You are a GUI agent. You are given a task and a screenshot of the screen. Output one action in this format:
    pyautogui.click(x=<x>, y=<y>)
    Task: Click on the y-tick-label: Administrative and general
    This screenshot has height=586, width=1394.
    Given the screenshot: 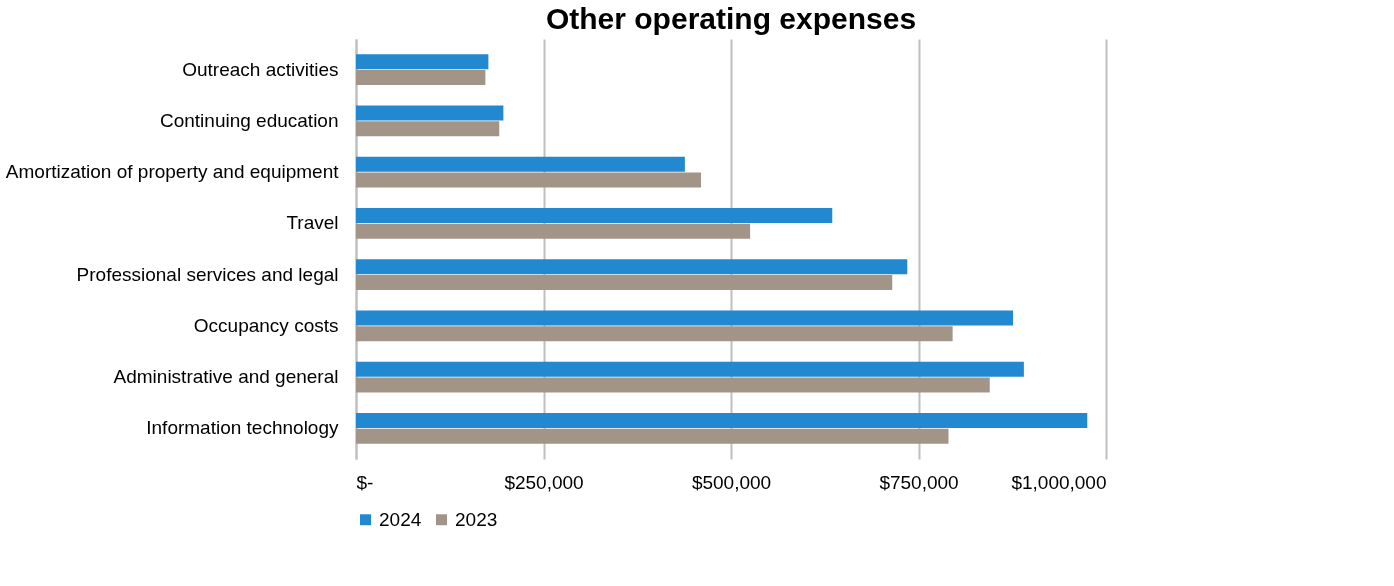 What is the action you would take?
    pyautogui.click(x=226, y=377)
    